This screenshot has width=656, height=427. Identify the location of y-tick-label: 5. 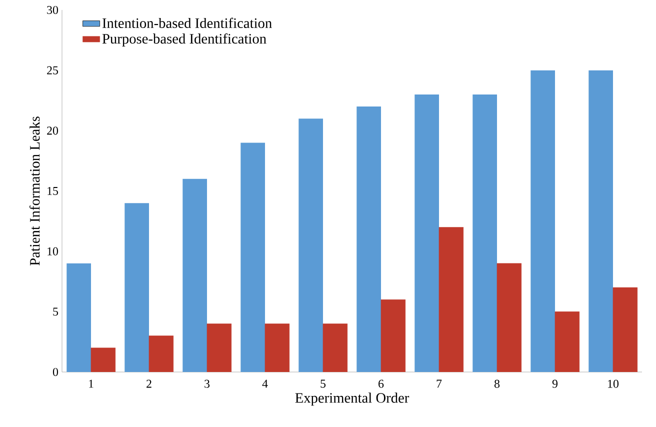
(55, 312).